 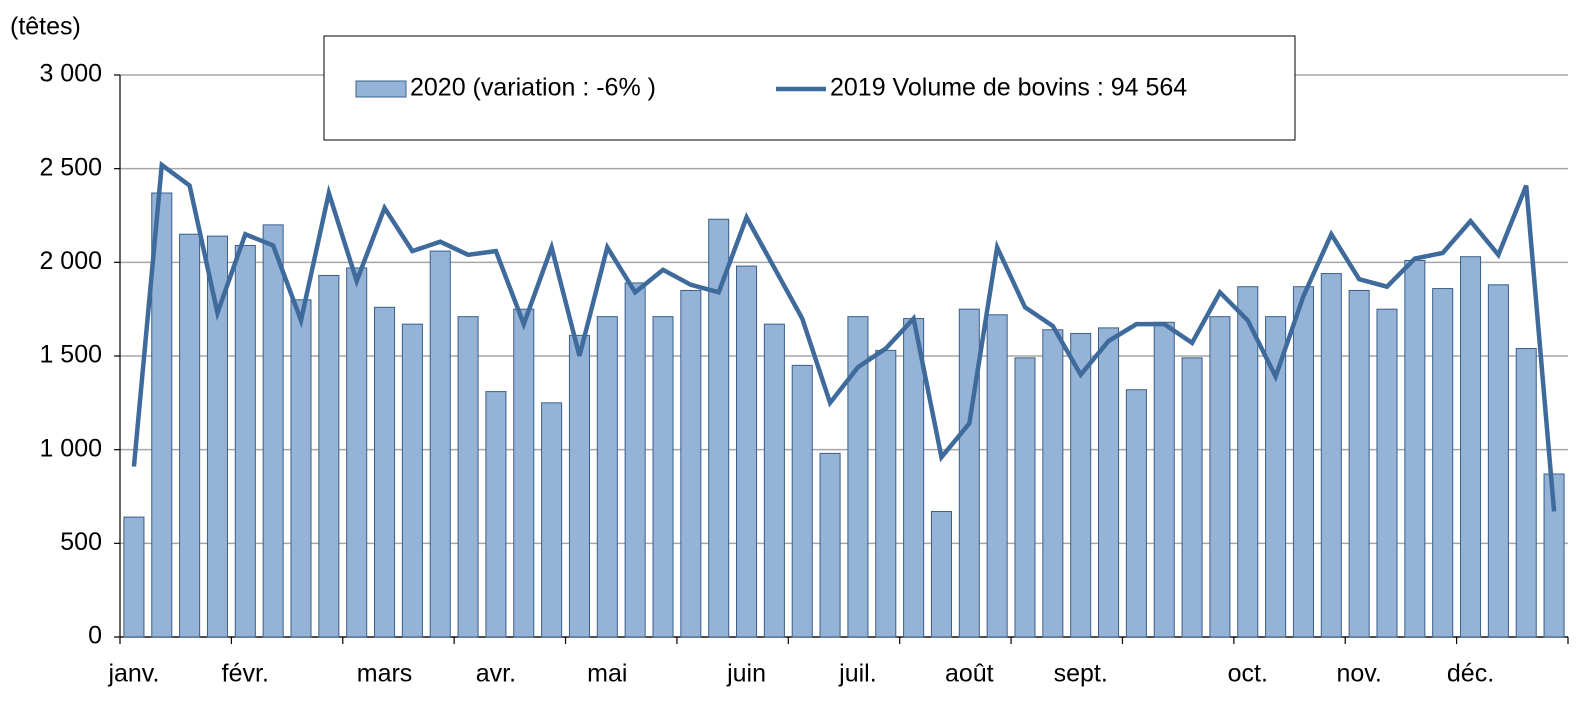 I want to click on y-tick-label: 2 000, so click(x=70, y=261).